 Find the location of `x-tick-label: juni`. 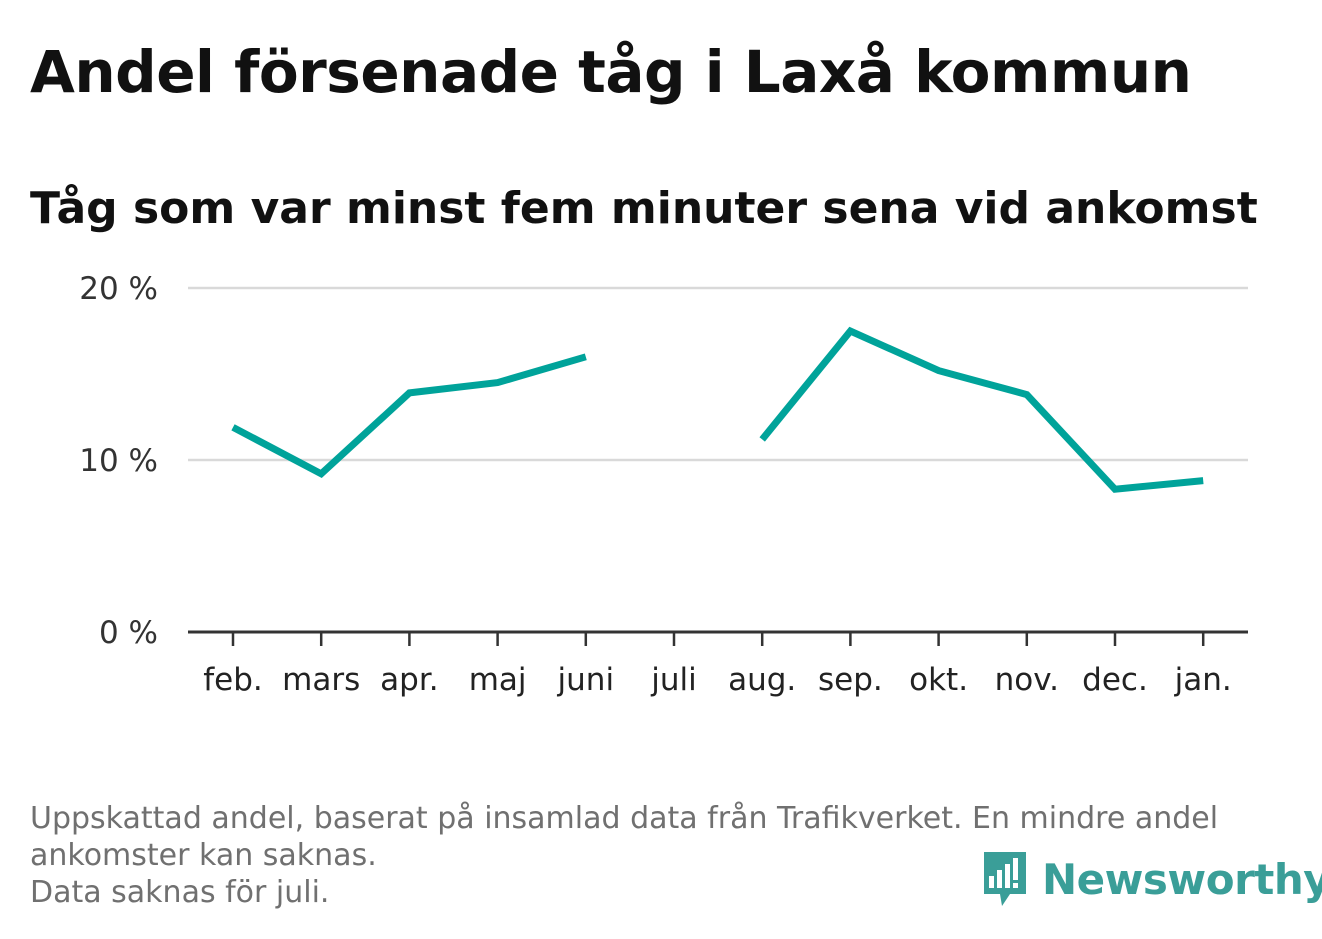

x-tick-label: juni is located at coordinates (586, 680).